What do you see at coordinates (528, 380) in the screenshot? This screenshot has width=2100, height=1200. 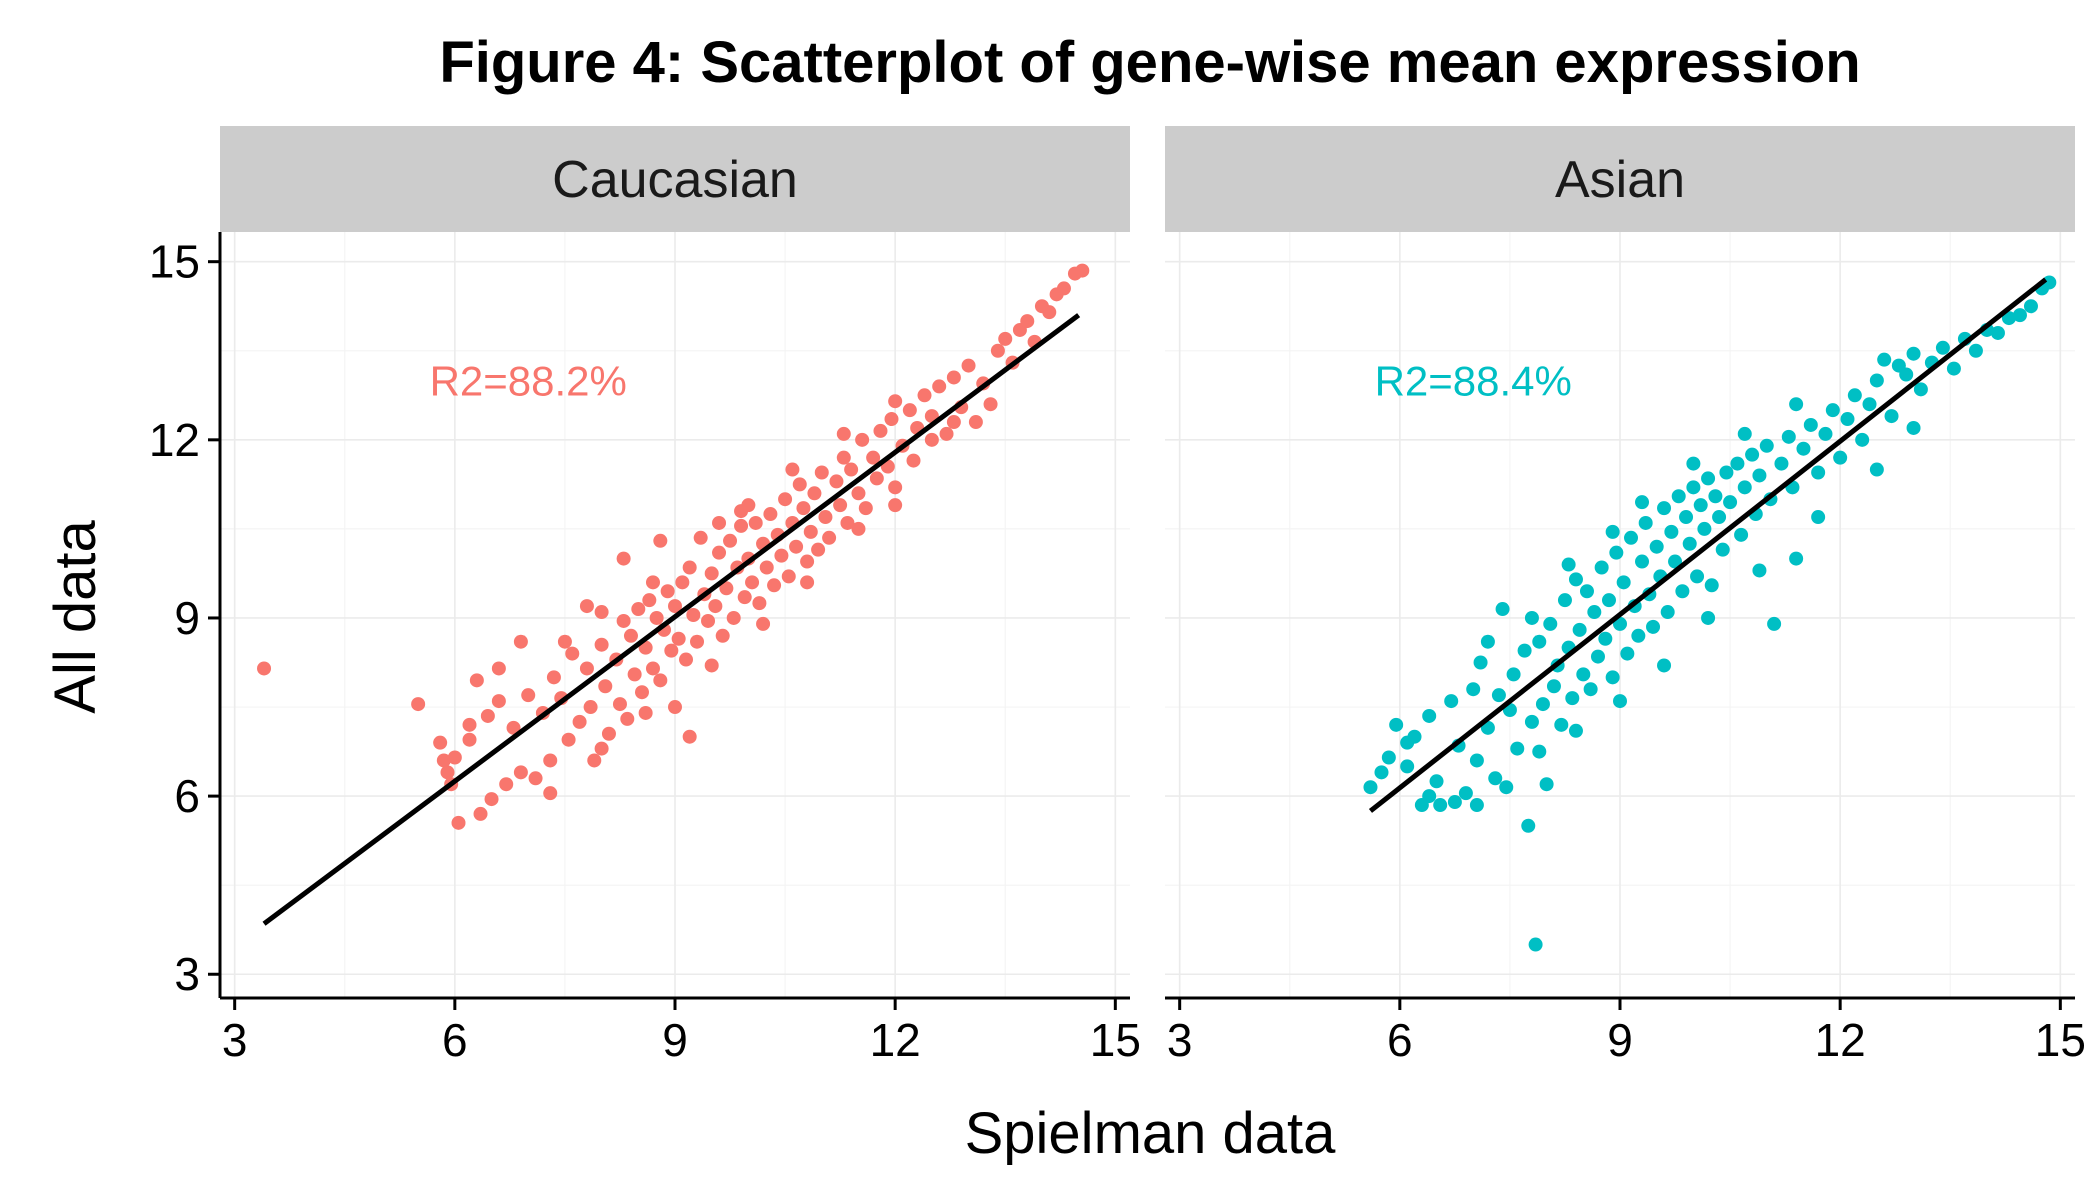 I see `r2-annotation-caucasian: R2=88.2%` at bounding box center [528, 380].